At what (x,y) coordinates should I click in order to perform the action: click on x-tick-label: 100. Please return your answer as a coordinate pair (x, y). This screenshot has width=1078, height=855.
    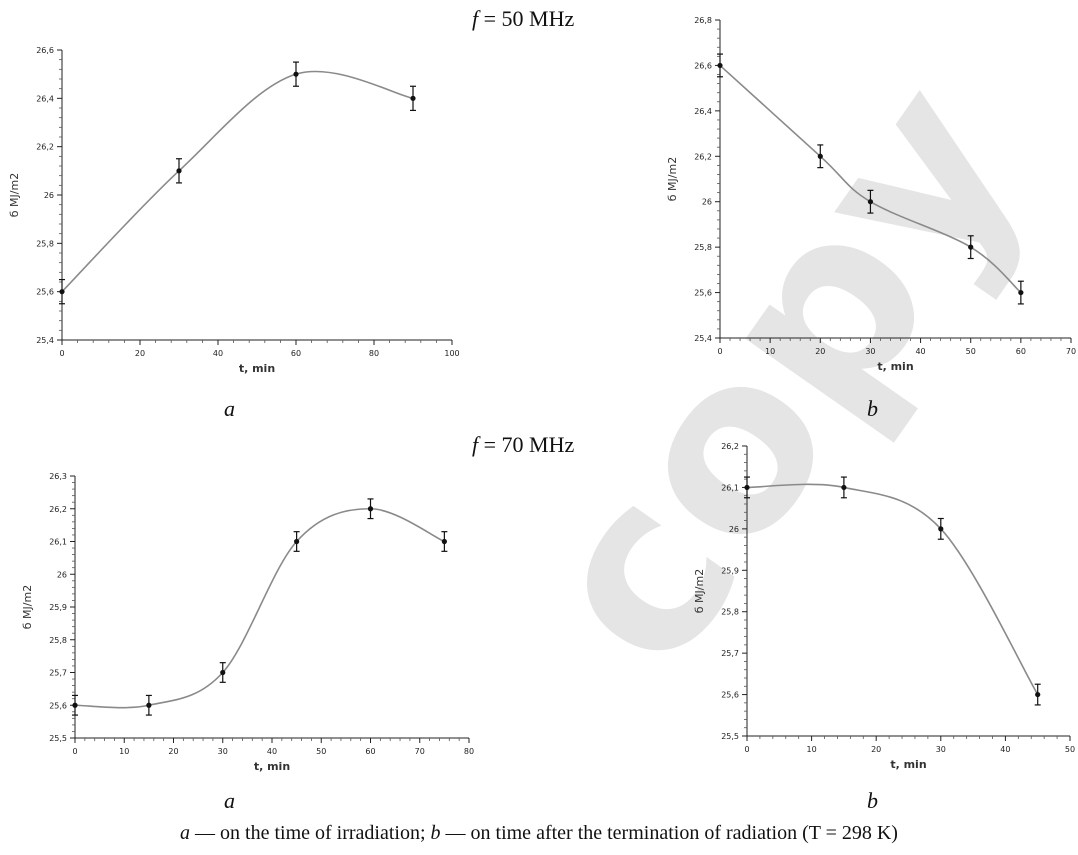
    Looking at the image, I should click on (451, 353).